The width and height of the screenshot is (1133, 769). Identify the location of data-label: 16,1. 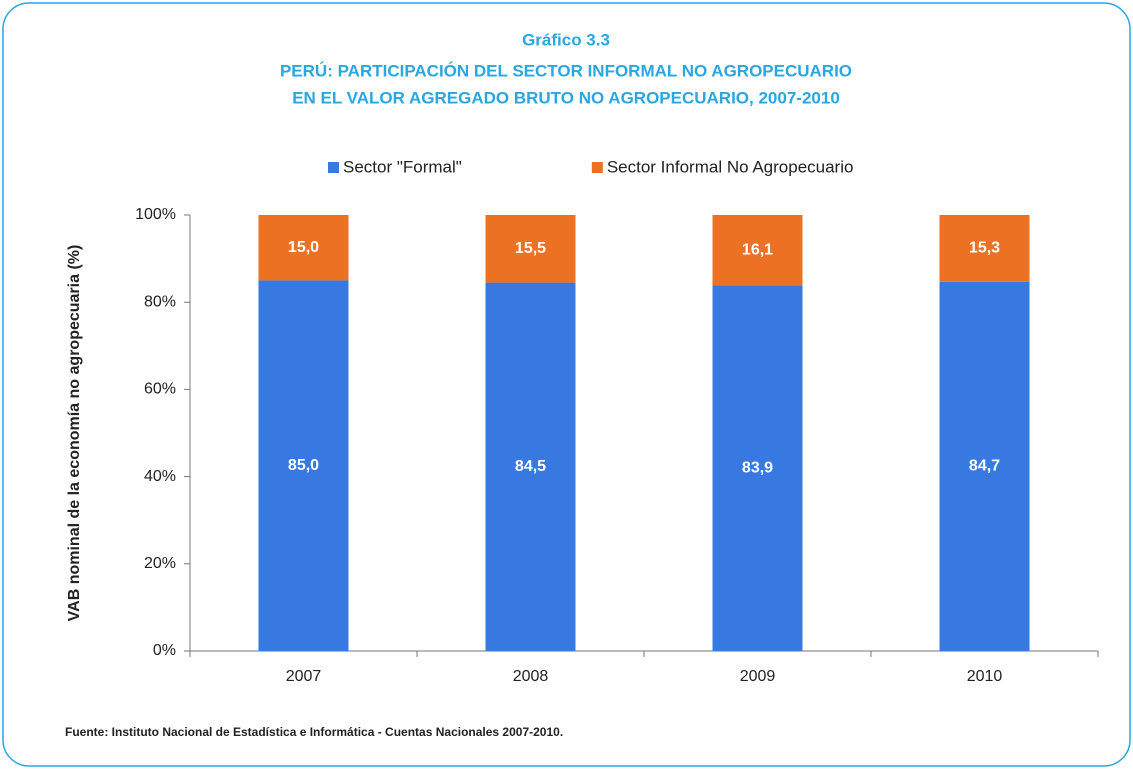
(757, 249).